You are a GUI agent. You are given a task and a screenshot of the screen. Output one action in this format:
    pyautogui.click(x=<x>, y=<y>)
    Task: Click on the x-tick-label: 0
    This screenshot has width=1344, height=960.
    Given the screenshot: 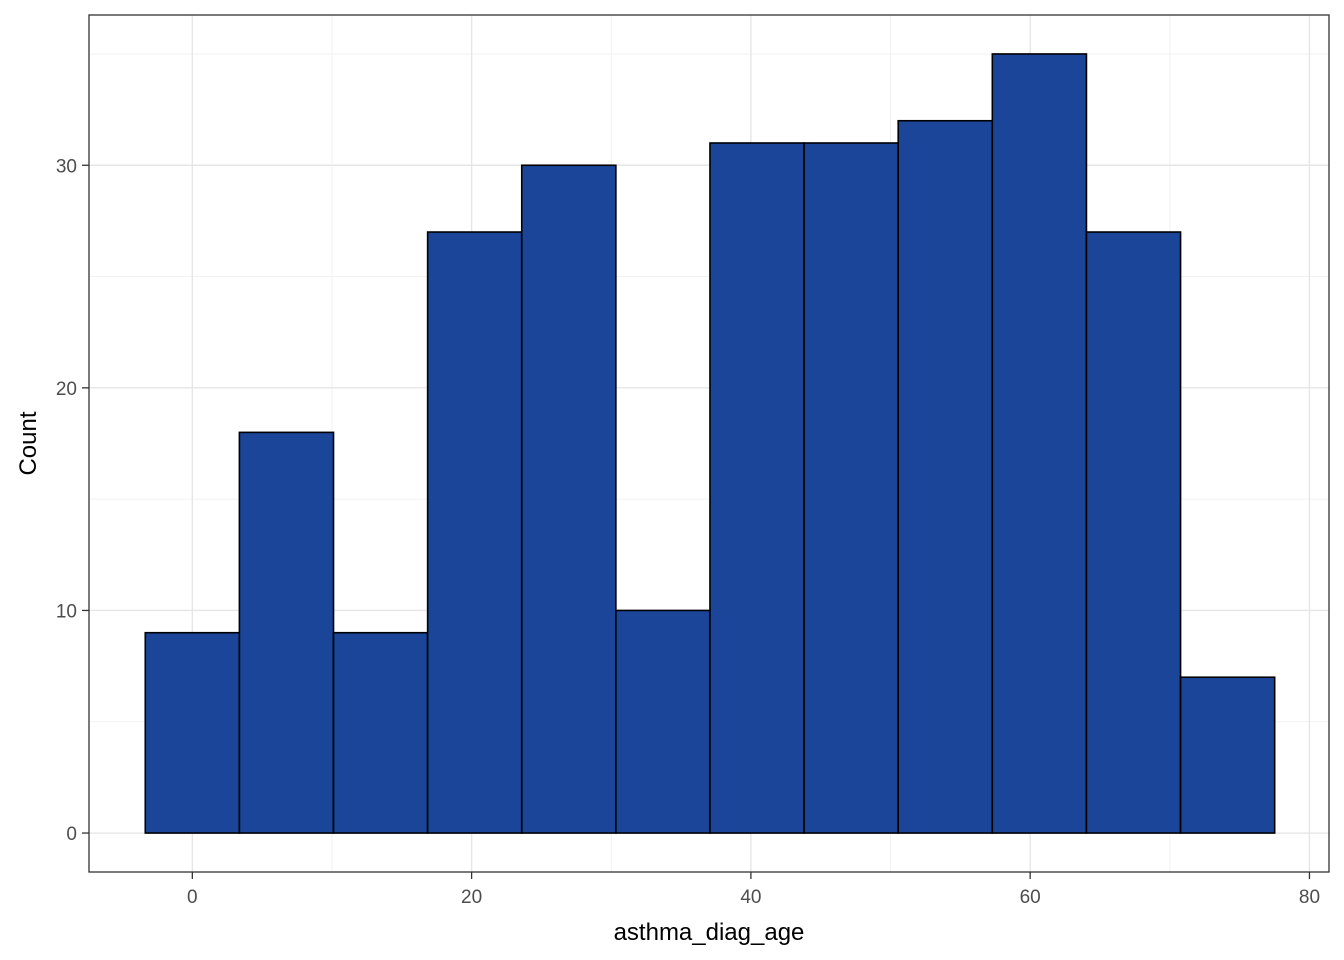 What is the action you would take?
    pyautogui.click(x=192, y=897)
    